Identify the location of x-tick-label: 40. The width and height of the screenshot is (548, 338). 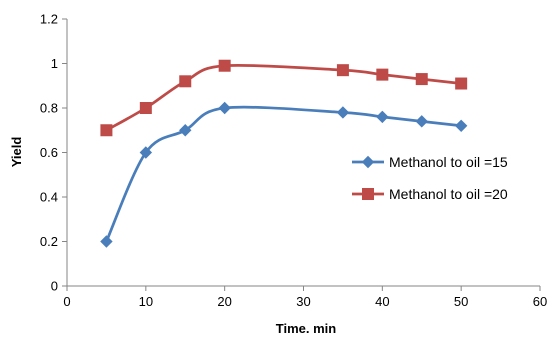
(382, 301).